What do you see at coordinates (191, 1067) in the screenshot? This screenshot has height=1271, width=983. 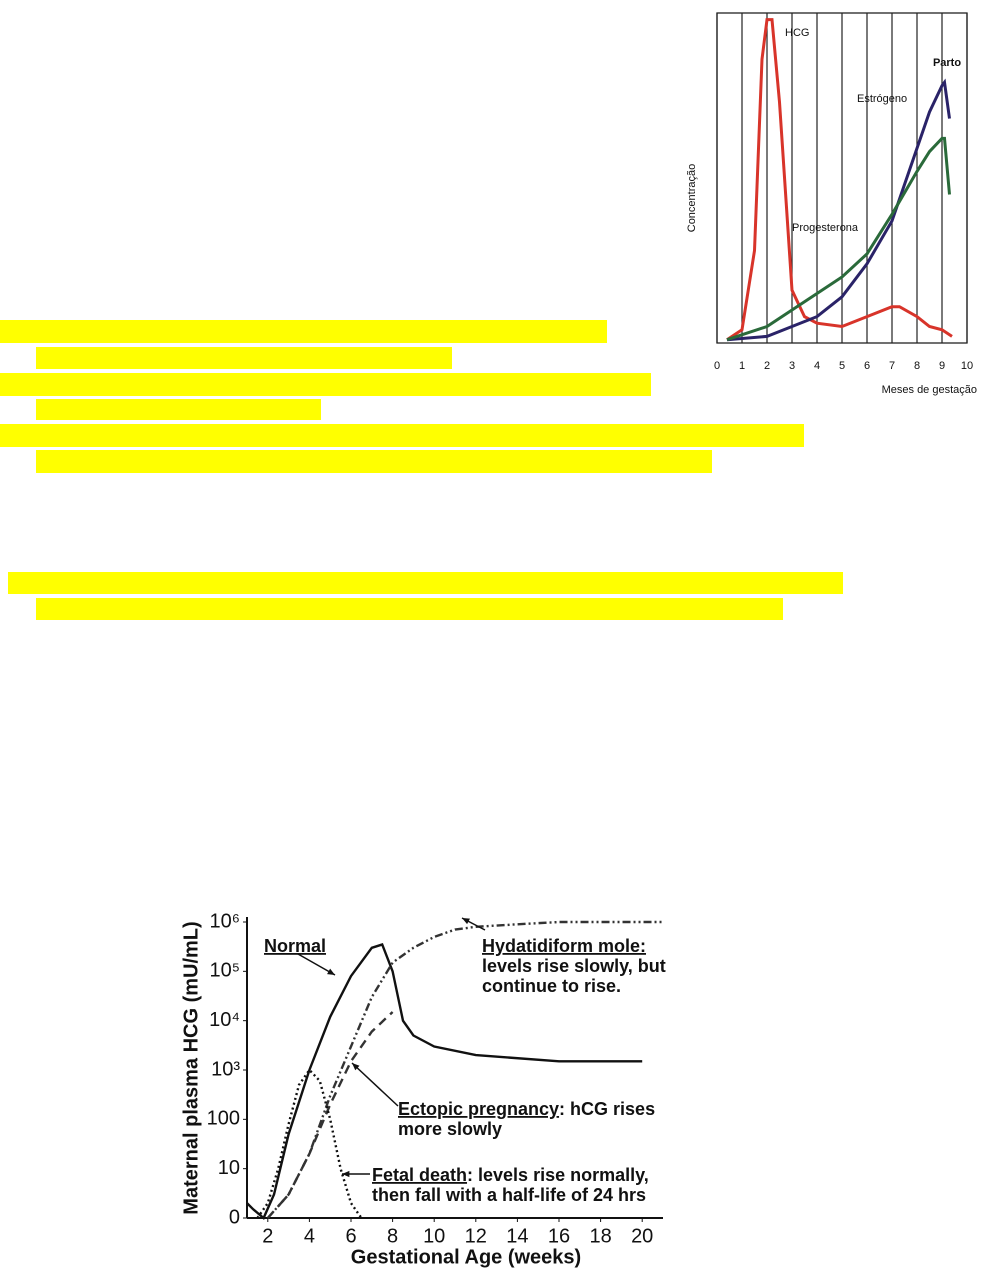 I see `y-axis-label: Maternal plasma HCG (mU/mL)` at bounding box center [191, 1067].